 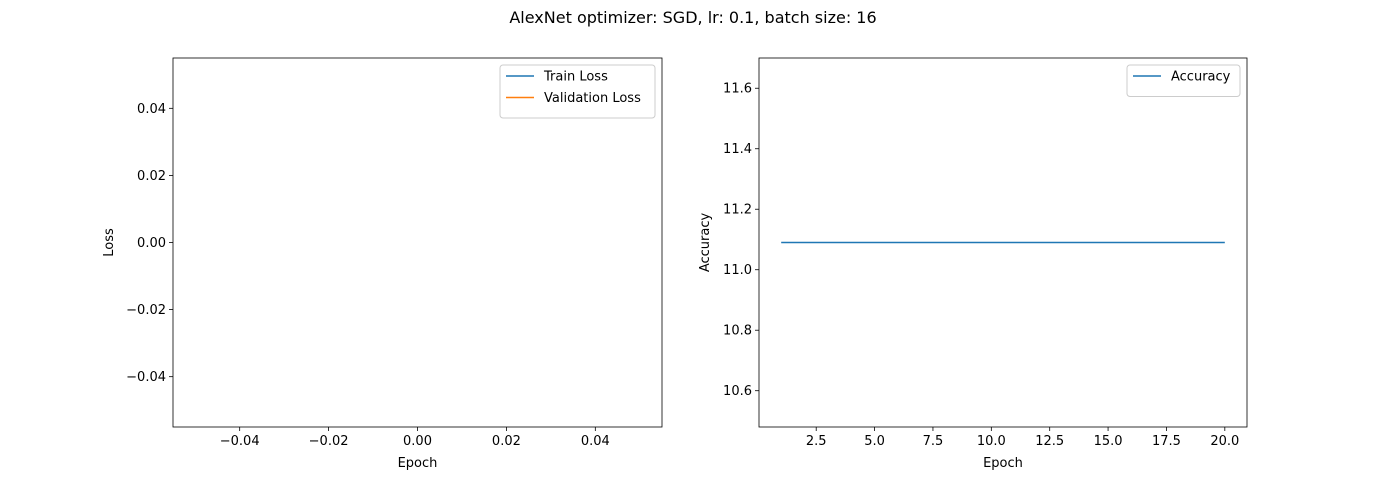 I want to click on accuracy-y-tick-label: 11.6, so click(x=737, y=89).